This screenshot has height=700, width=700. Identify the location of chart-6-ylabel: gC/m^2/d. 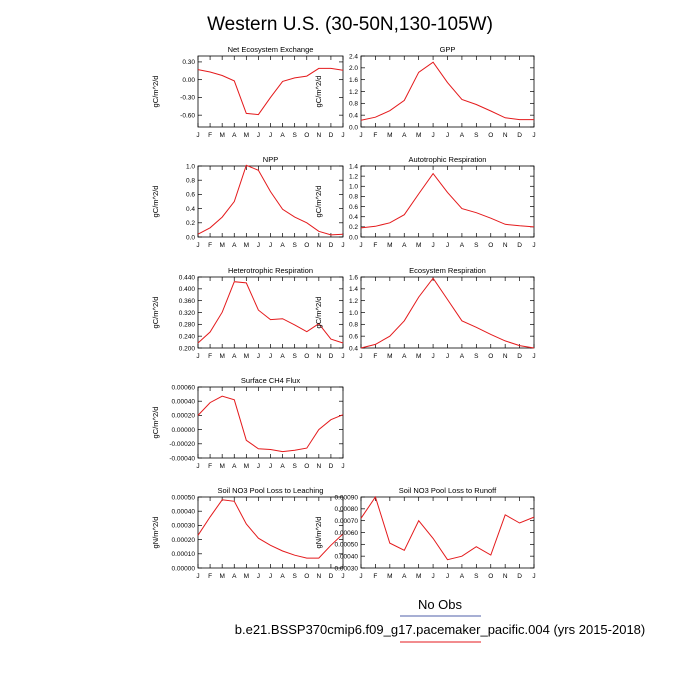
(155, 423).